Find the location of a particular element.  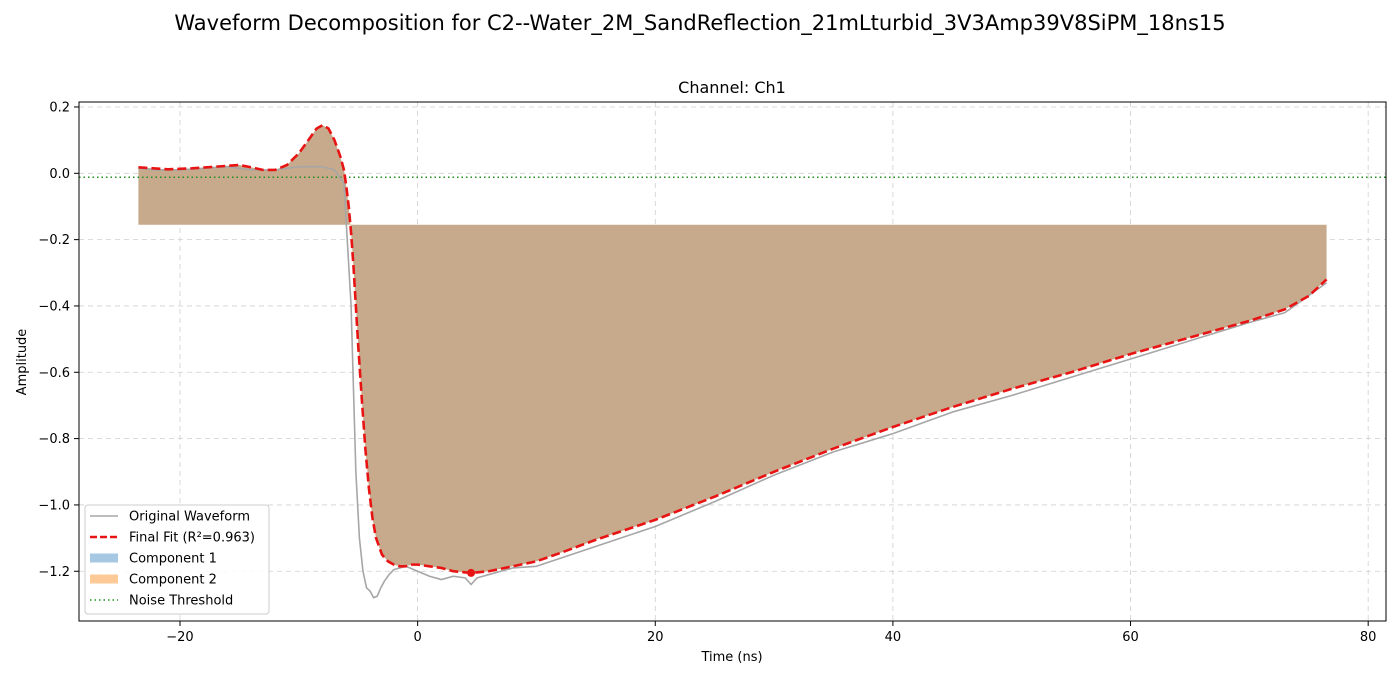

legend-item: Component 1 is located at coordinates (153, 559).